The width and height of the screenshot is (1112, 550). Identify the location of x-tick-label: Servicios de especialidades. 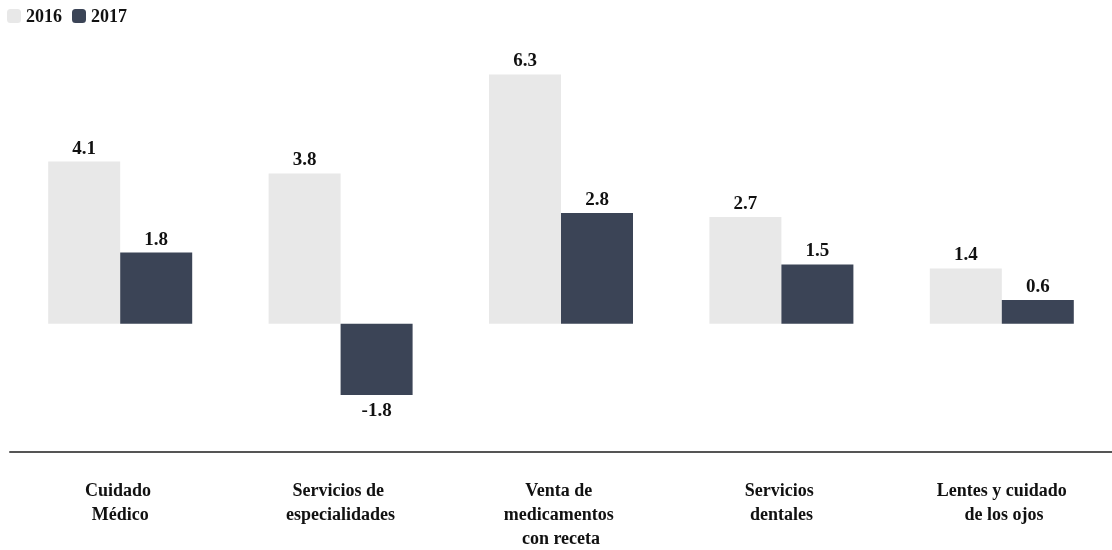
(341, 502).